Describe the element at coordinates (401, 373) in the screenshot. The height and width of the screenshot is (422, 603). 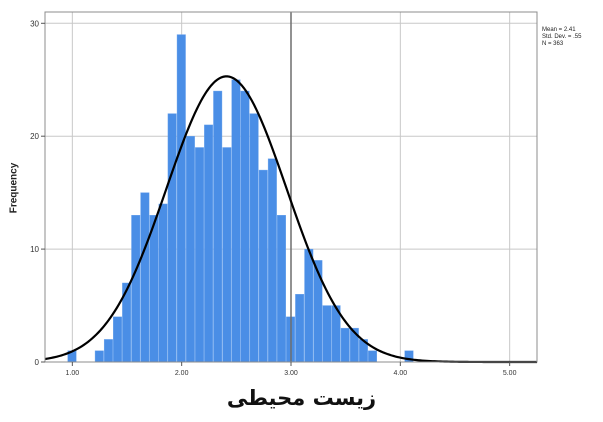
I see `x-tick-label: 4.00` at that location.